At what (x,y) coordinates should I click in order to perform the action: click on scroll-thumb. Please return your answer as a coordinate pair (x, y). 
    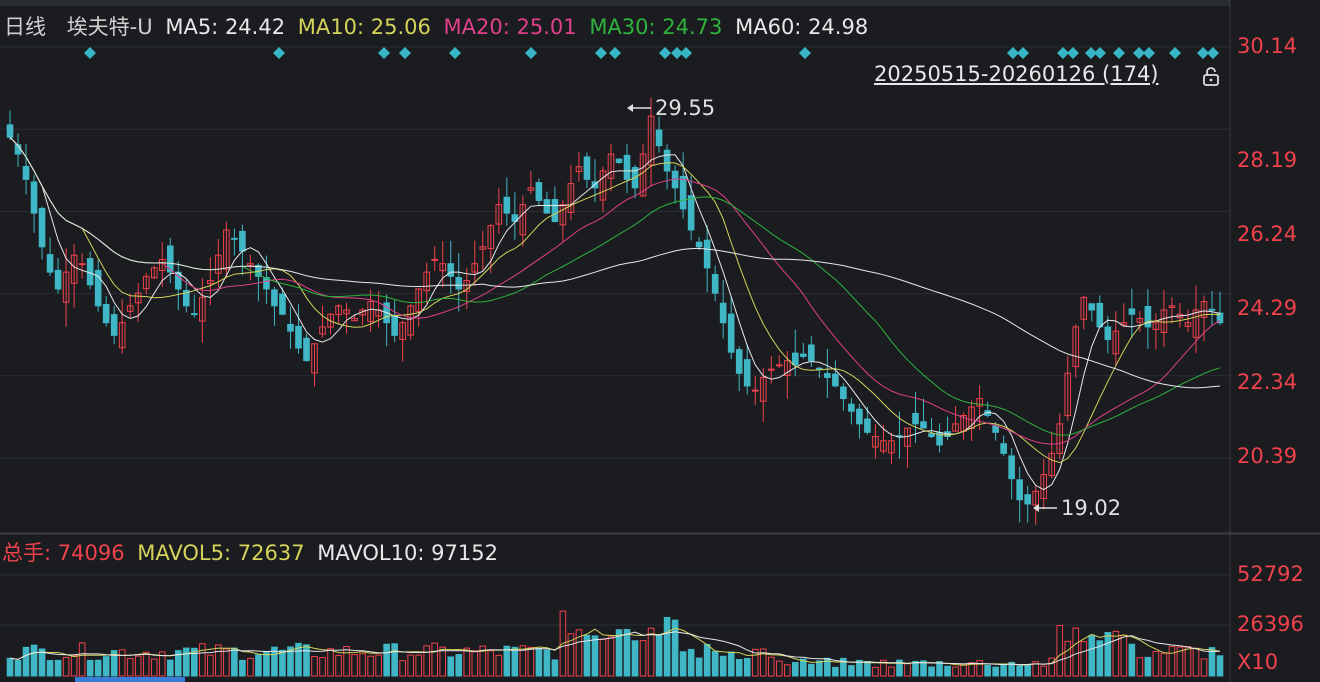
    Looking at the image, I should click on (130, 679).